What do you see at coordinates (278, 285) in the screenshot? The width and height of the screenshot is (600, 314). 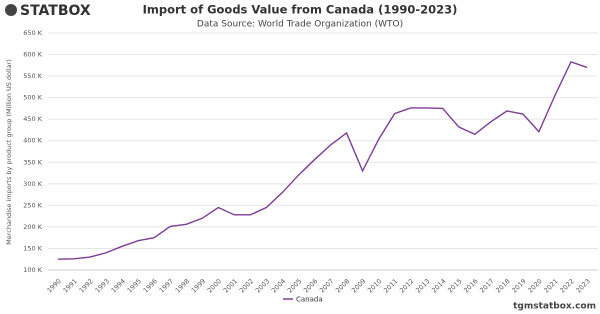 I see `x-tick-label: 2004` at bounding box center [278, 285].